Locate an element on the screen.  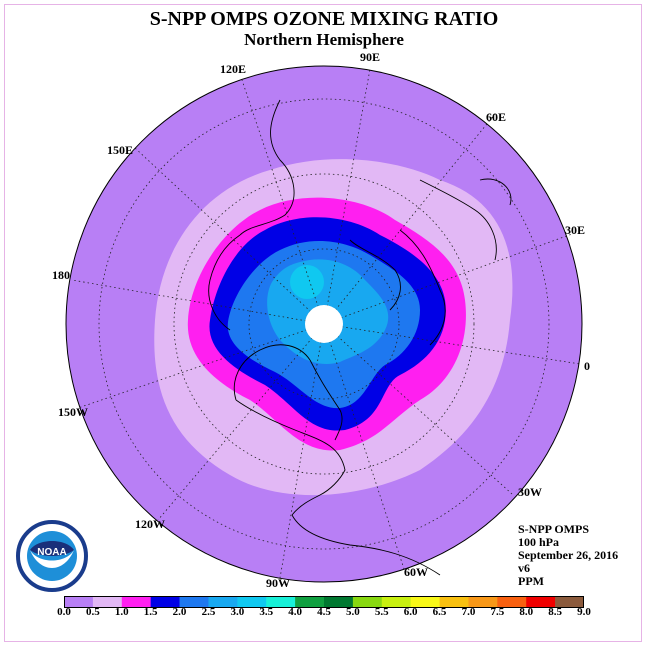
info-date: September 26, 2016 is located at coordinates (568, 555).